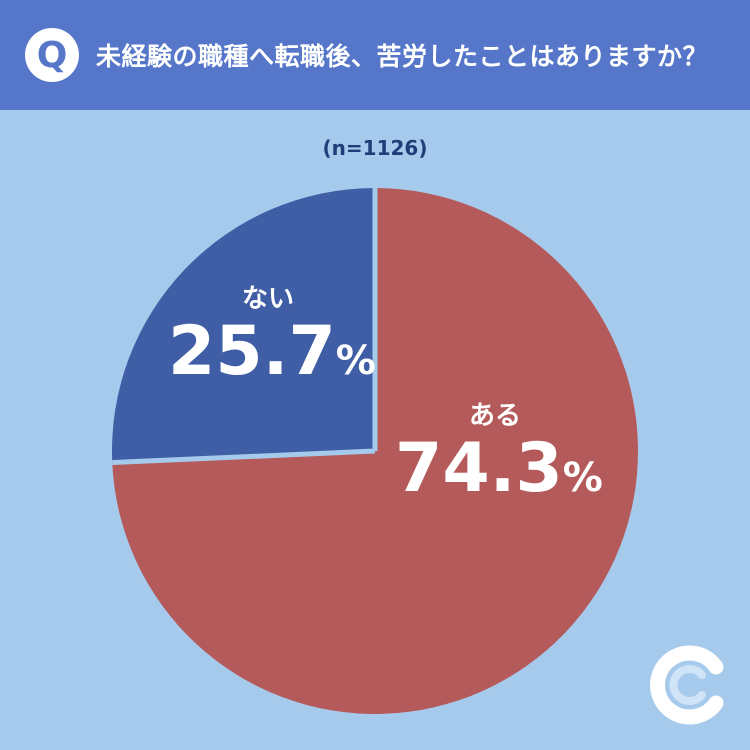 This screenshot has width=750, height=750. I want to click on pie-slice-nai, so click(243, 325).